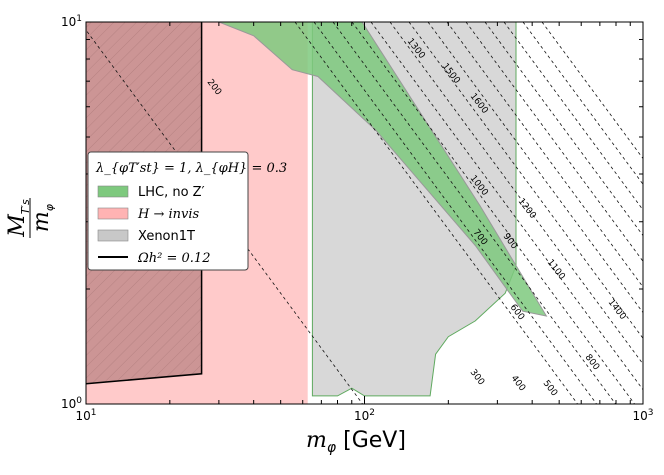 The height and width of the screenshot is (475, 664). What do you see at coordinates (556, 270) in the screenshot?
I see `contour-label-1100: 1100` at bounding box center [556, 270].